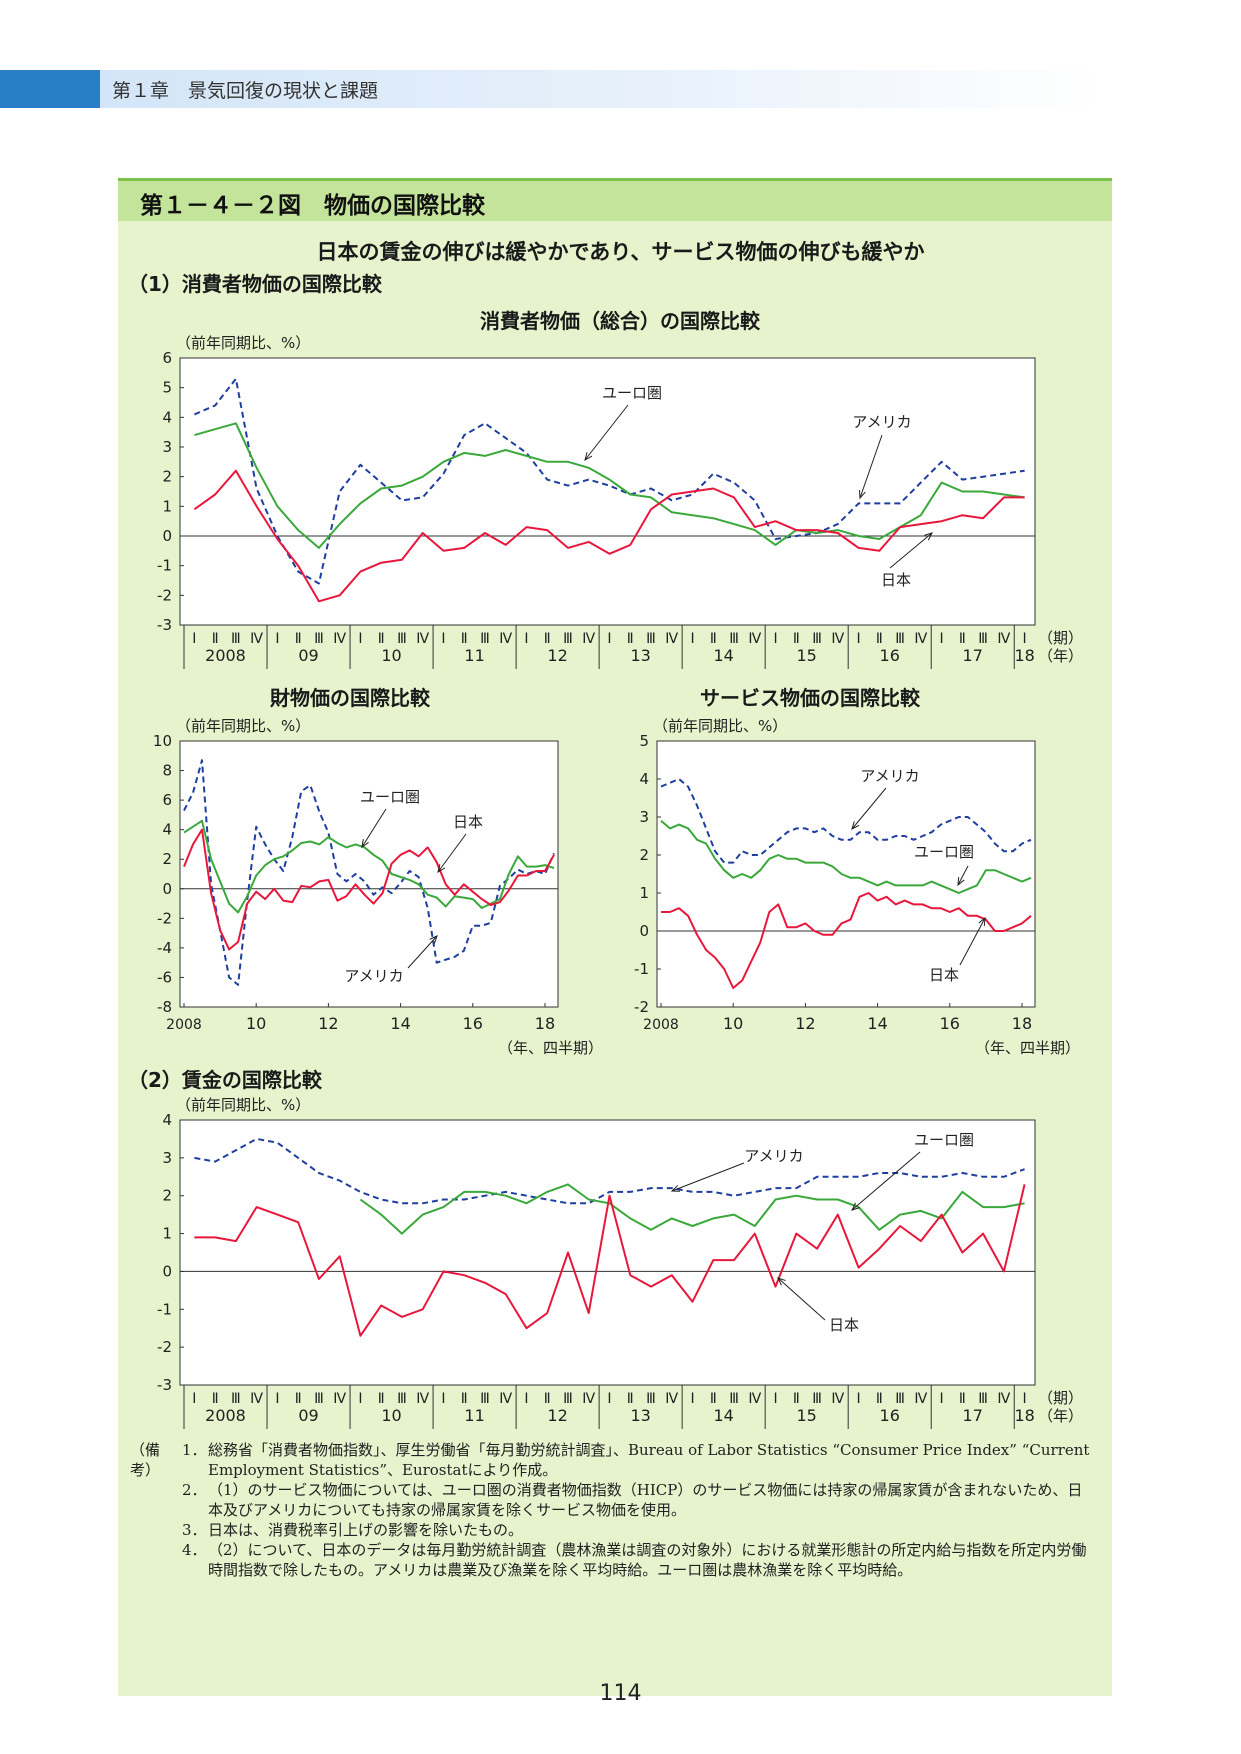 The image size is (1241, 1754). I want to click on wages-year-label: 2008, so click(225, 1415).